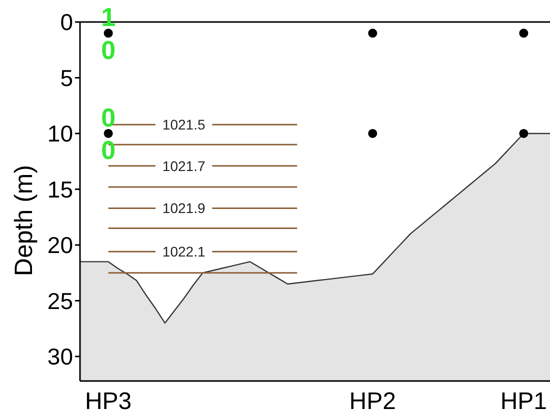  What do you see at coordinates (60, 189) in the screenshot?
I see `y-tick-label: 15` at bounding box center [60, 189].